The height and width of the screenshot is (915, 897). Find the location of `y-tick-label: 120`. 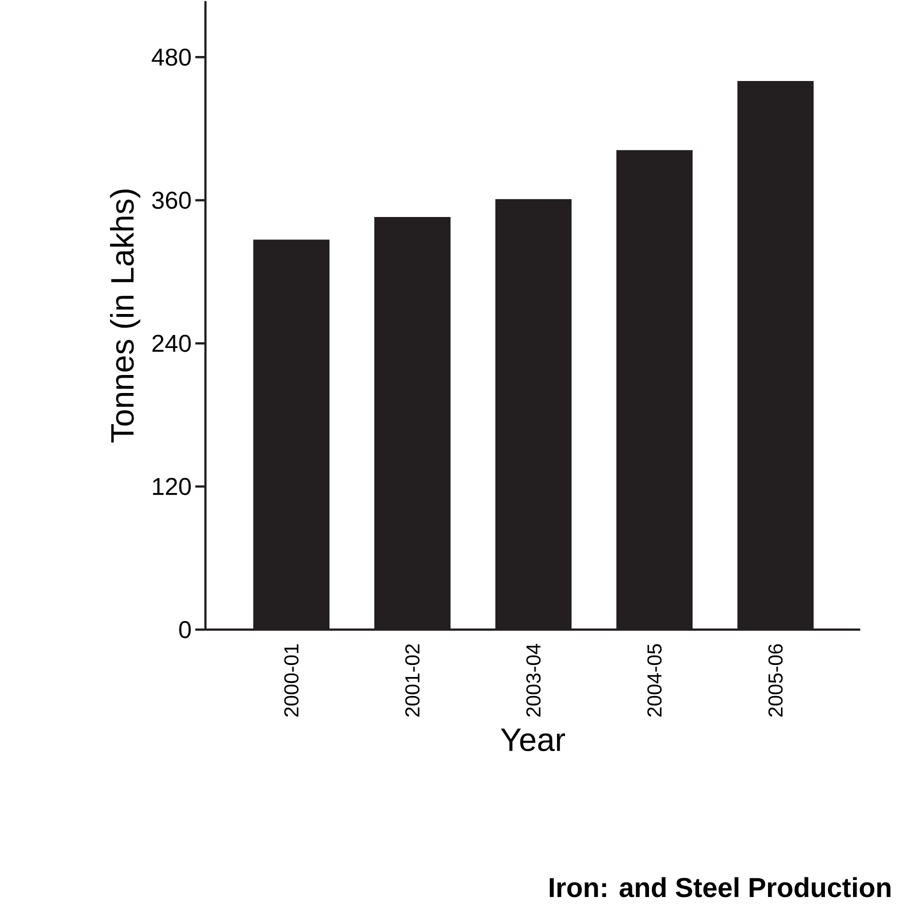

y-tick-label: 120 is located at coordinates (172, 487).